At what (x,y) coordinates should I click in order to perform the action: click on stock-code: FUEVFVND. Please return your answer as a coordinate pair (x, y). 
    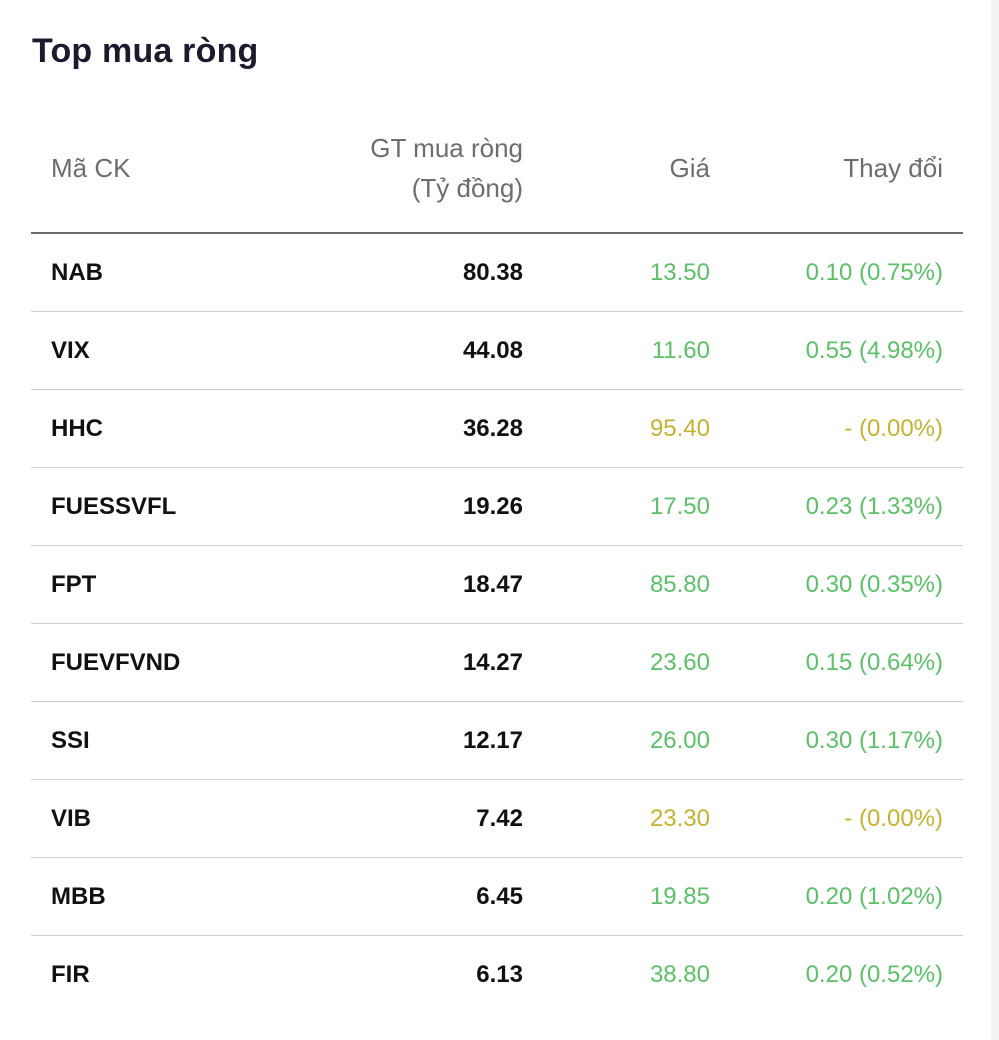
    Looking at the image, I should click on (116, 662).